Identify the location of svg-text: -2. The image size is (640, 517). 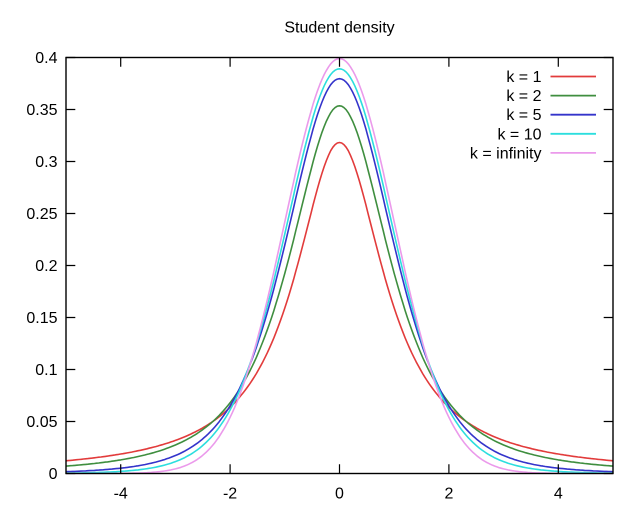
(230, 493).